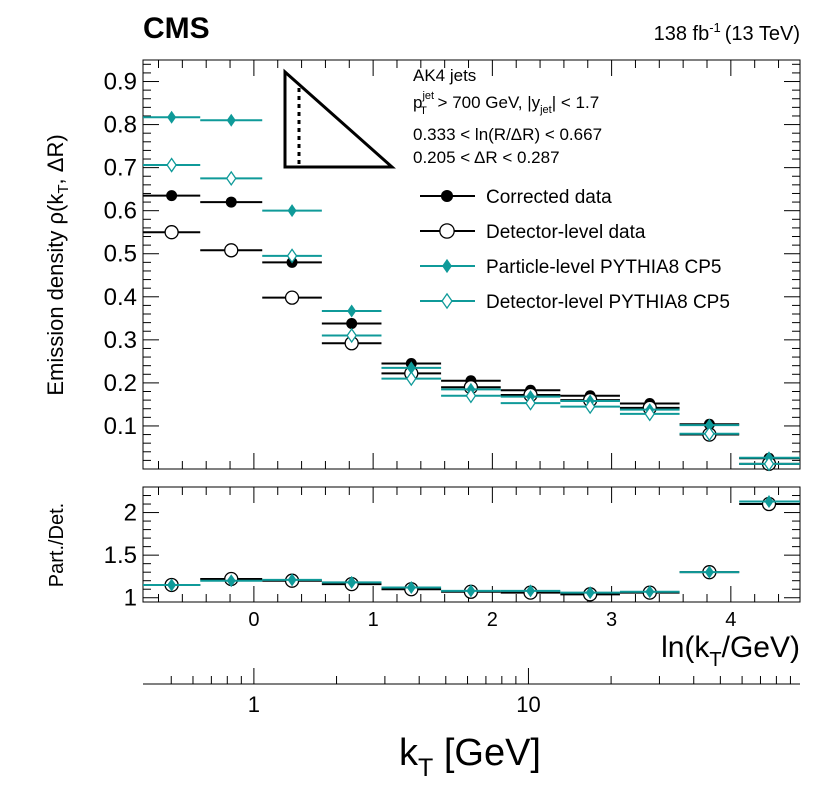 The height and width of the screenshot is (792, 814). Describe the element at coordinates (528, 704) in the screenshot. I see `kt-tick-label: 10` at that location.